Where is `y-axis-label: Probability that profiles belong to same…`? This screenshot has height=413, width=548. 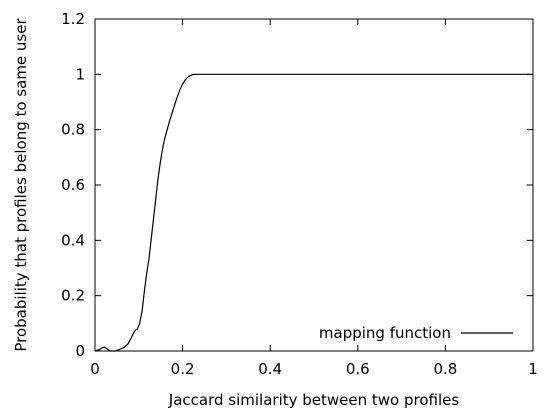 y-axis-label: Probability that profiles belong to same… is located at coordinates (21, 185).